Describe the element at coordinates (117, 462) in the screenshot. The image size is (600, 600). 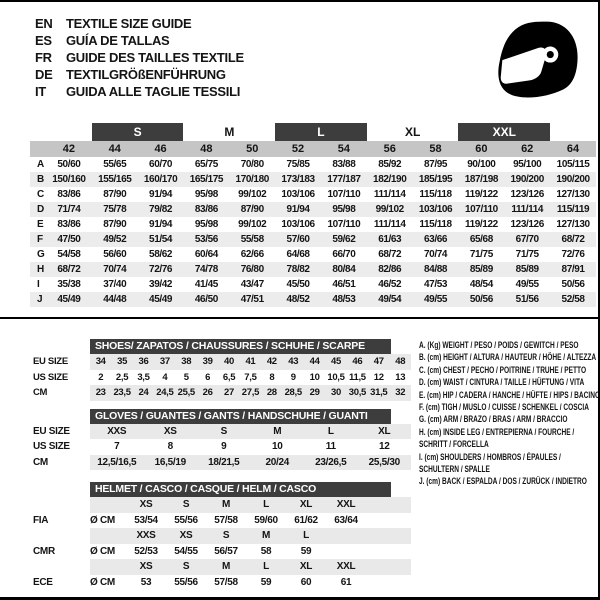
I see `value-cell: 12,5/16,5` at that location.